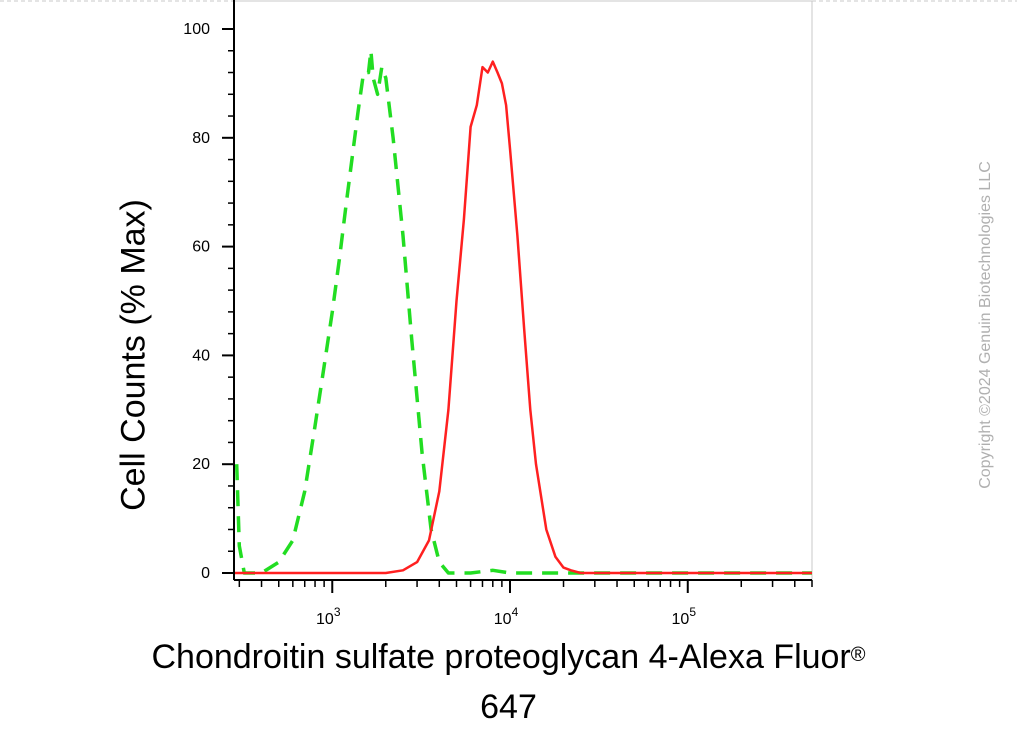 This screenshot has width=1017, height=730. Describe the element at coordinates (684, 616) in the screenshot. I see `x-tick-label: 10⁵` at that location.